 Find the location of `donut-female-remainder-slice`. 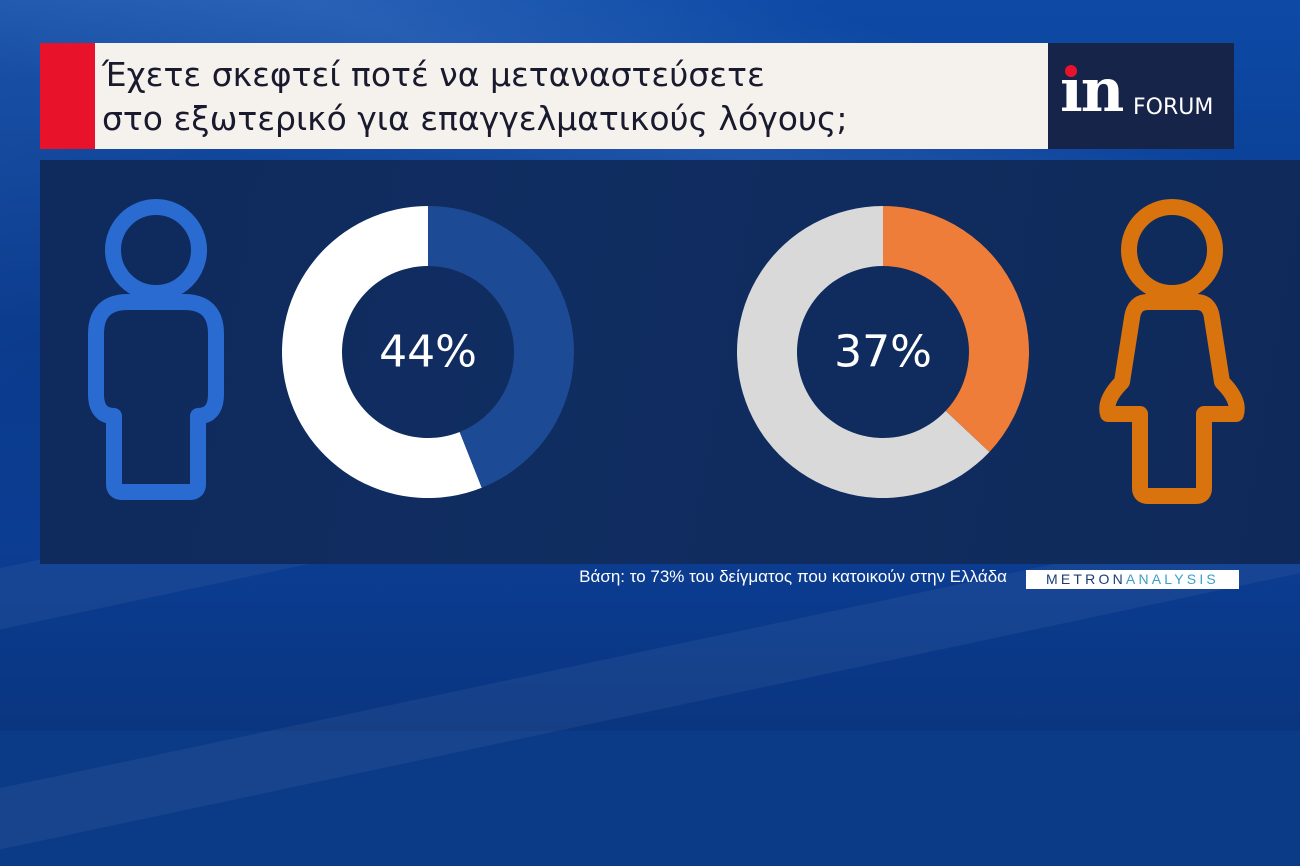

donut-female-remainder-slice is located at coordinates (863, 352).